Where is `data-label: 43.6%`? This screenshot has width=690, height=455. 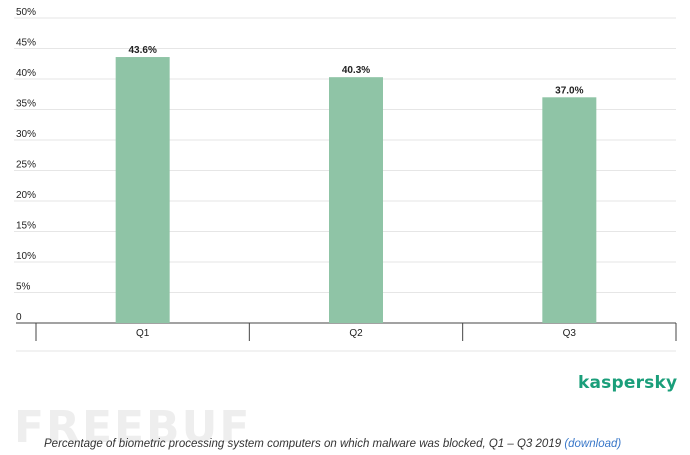 data-label: 43.6% is located at coordinates (142, 50).